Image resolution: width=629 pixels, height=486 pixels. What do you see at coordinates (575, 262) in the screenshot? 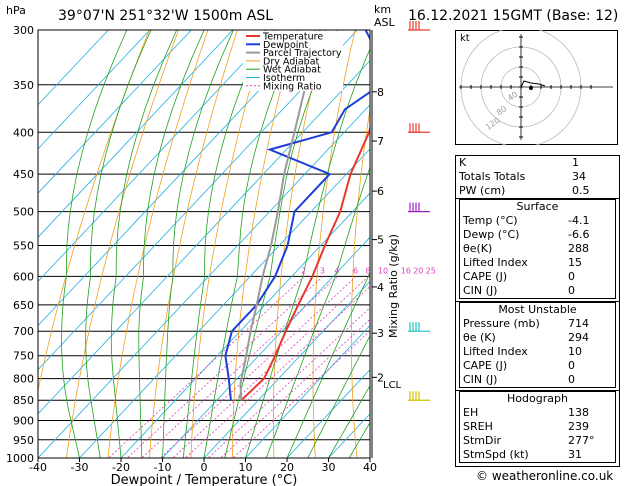
I see `index-value: 15` at bounding box center [575, 262].